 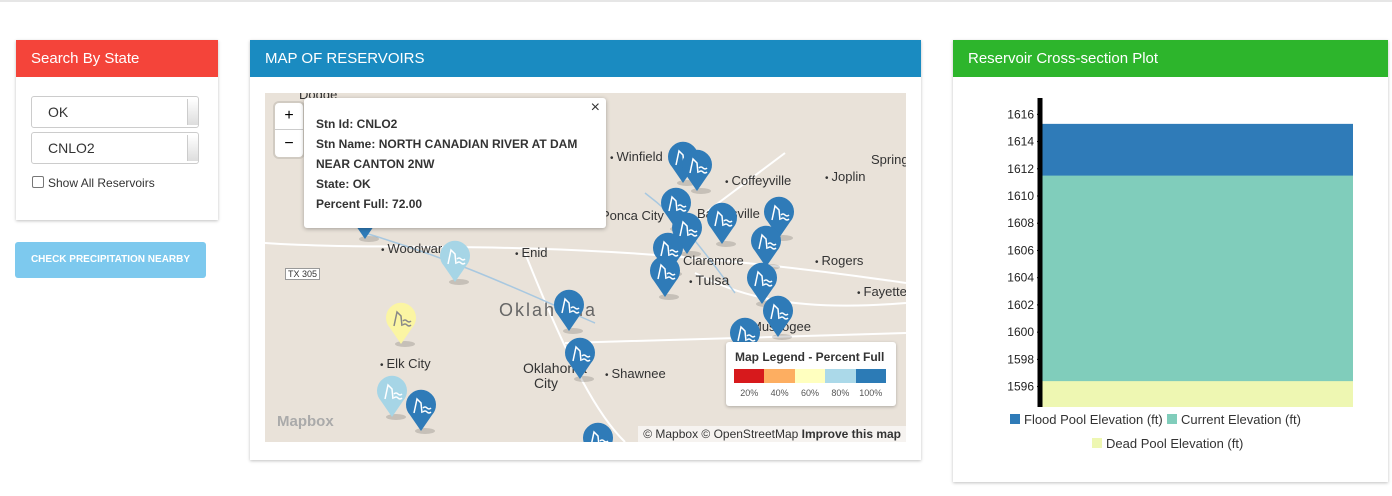 I want to click on attribution-text: © Mapbox © OpenStreetMap, so click(x=721, y=434).